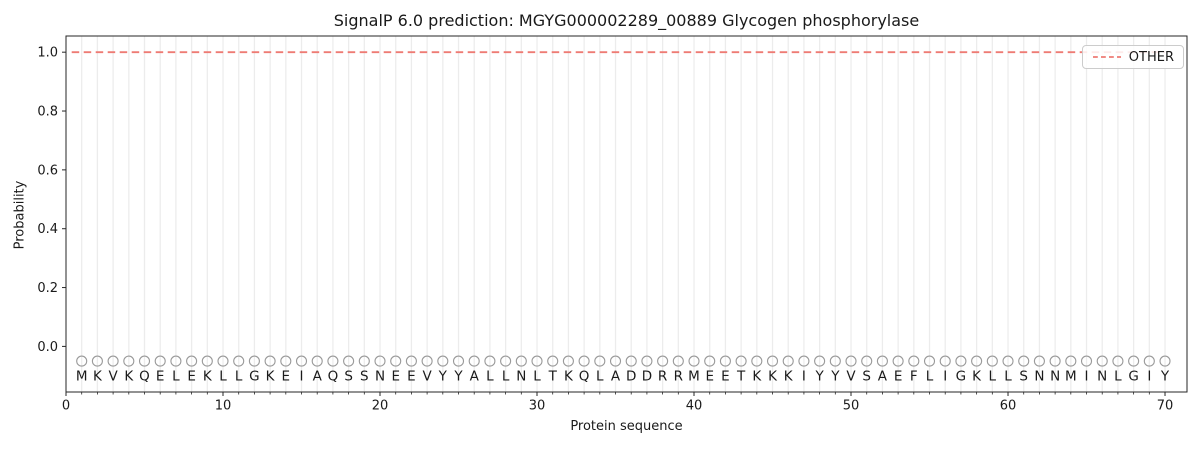 This screenshot has height=450, width=1200. Describe the element at coordinates (47, 53) in the screenshot. I see `y-tick-label: 1.0` at that location.